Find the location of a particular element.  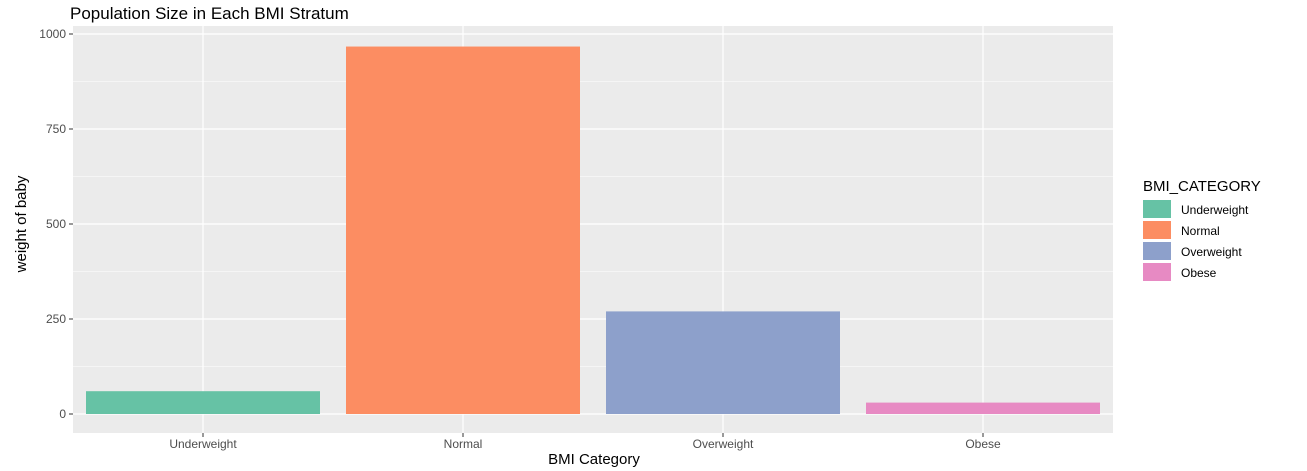

y-tick-label: 250 is located at coordinates (56, 319).